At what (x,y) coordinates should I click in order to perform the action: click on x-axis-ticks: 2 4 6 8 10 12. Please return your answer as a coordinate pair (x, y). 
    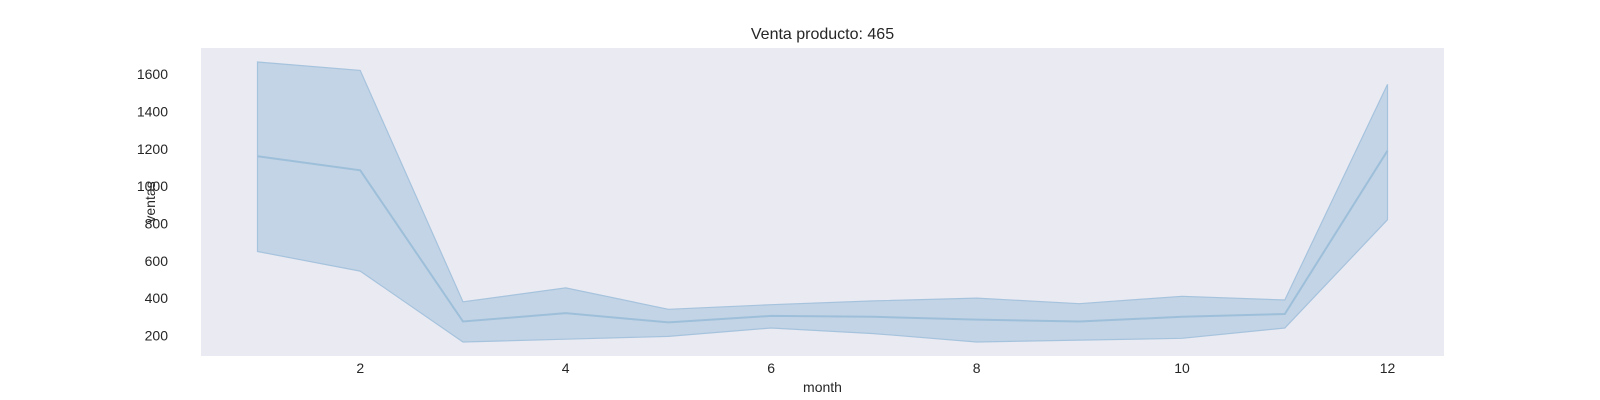
    Looking at the image, I should click on (875, 368).